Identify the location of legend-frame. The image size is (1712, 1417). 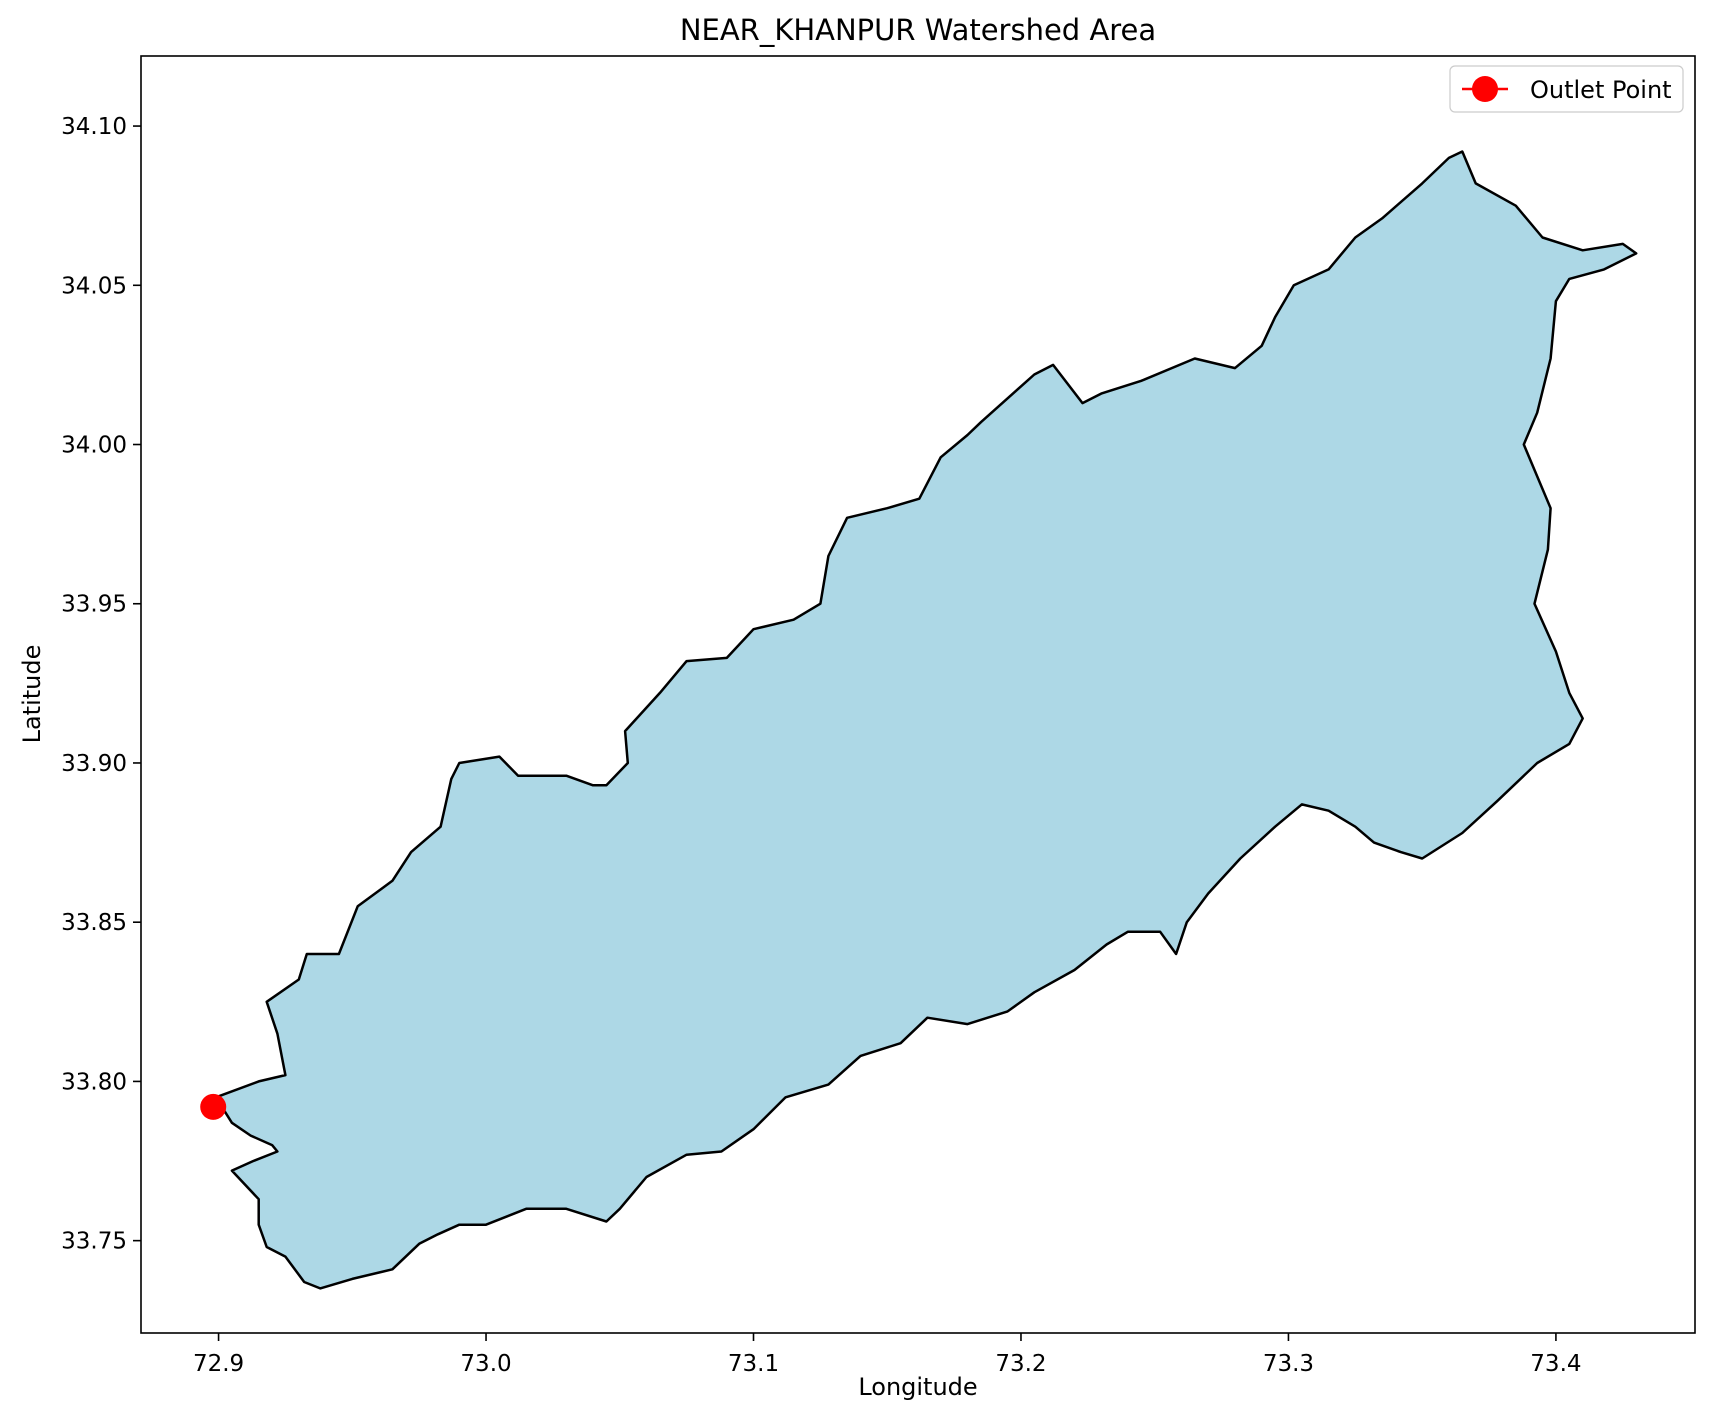
(1566, 89).